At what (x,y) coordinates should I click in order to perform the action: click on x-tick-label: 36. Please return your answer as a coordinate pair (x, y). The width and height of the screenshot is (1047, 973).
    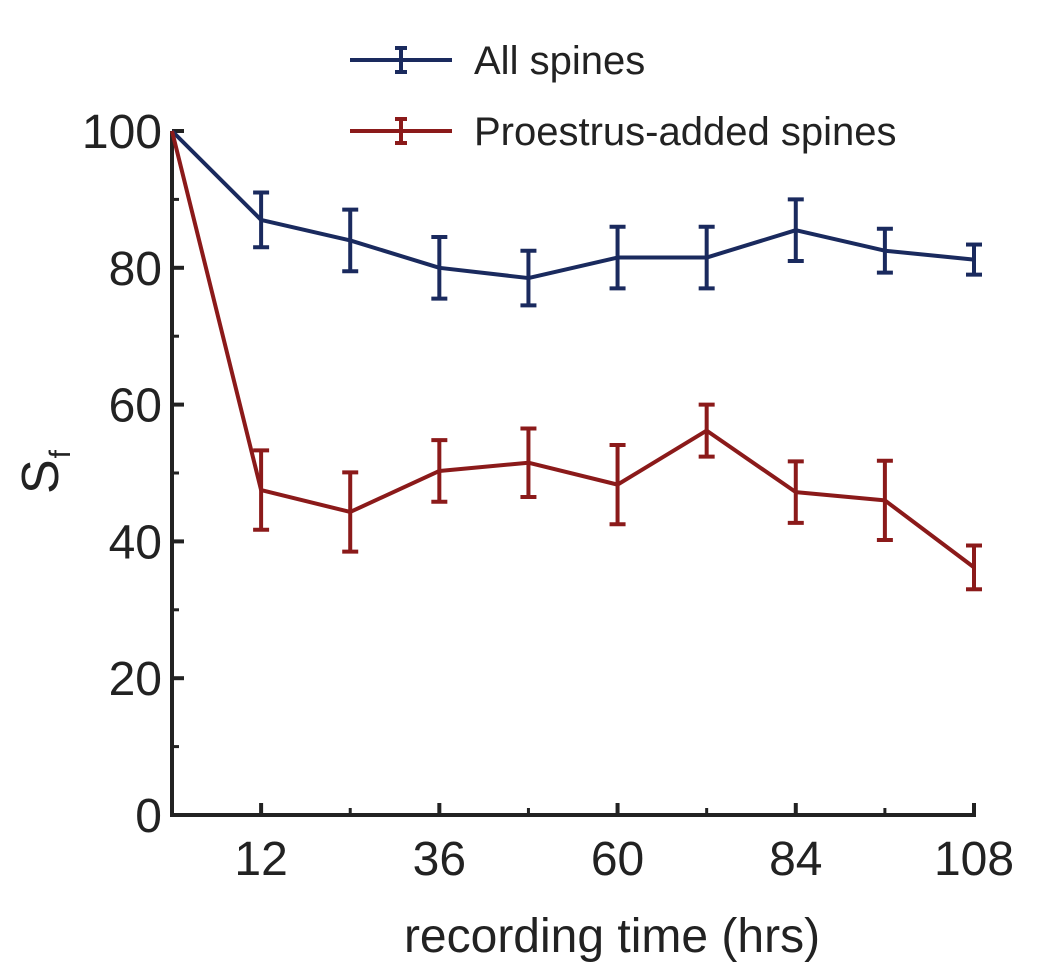
    Looking at the image, I should click on (439, 859).